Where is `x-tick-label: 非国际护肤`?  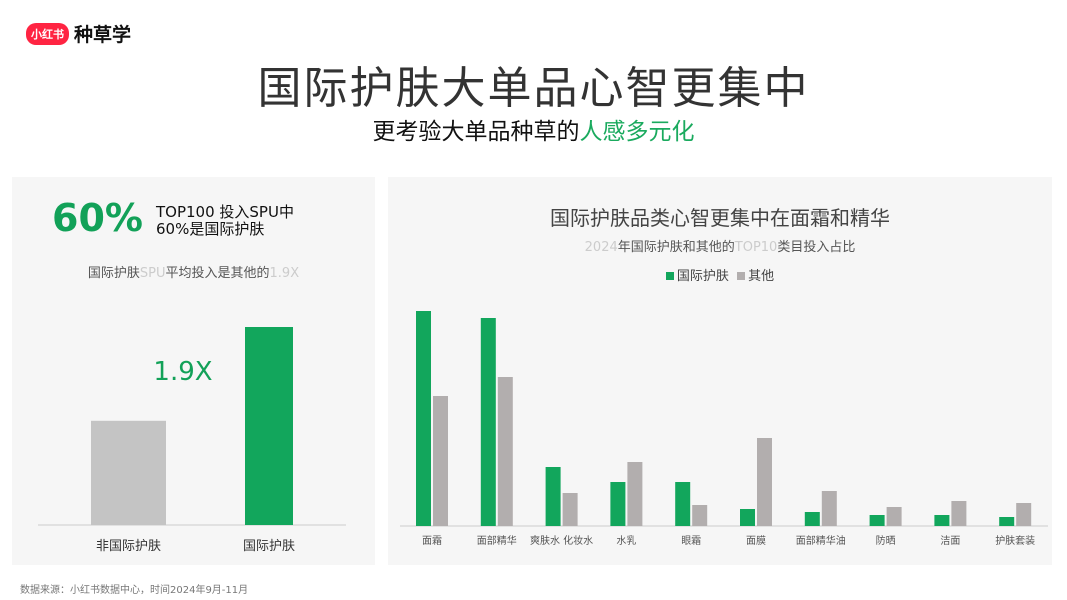
x-tick-label: 非国际护肤 is located at coordinates (128, 546).